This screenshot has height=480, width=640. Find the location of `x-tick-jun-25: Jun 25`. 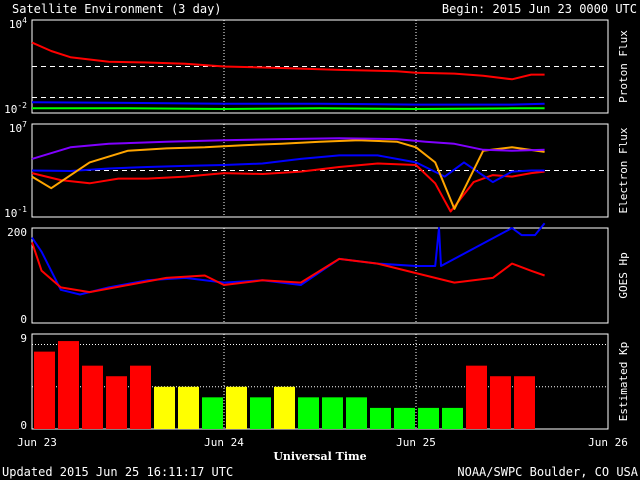

x-tick-jun-25: Jun 25 is located at coordinates (416, 442).